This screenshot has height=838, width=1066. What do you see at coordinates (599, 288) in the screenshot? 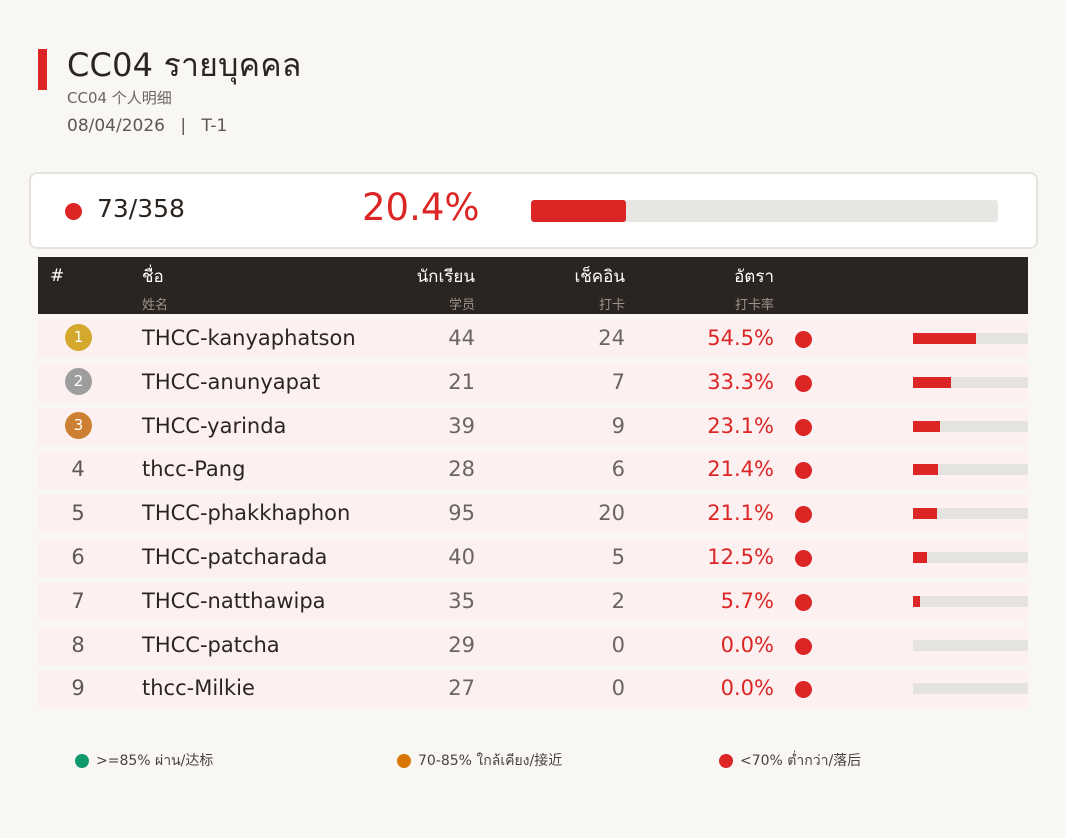
I see `header-checkin: เช็คอิน 打卡` at bounding box center [599, 288].